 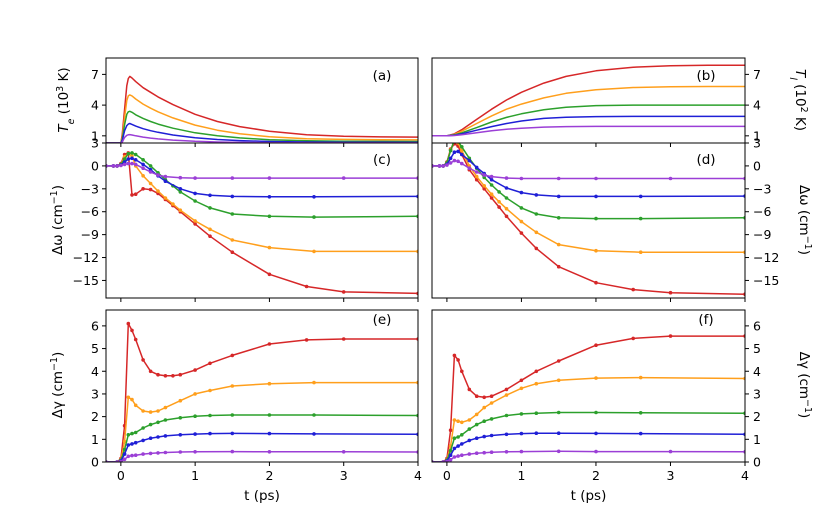 I want to click on panel-label-b: (b), so click(x=705, y=76).